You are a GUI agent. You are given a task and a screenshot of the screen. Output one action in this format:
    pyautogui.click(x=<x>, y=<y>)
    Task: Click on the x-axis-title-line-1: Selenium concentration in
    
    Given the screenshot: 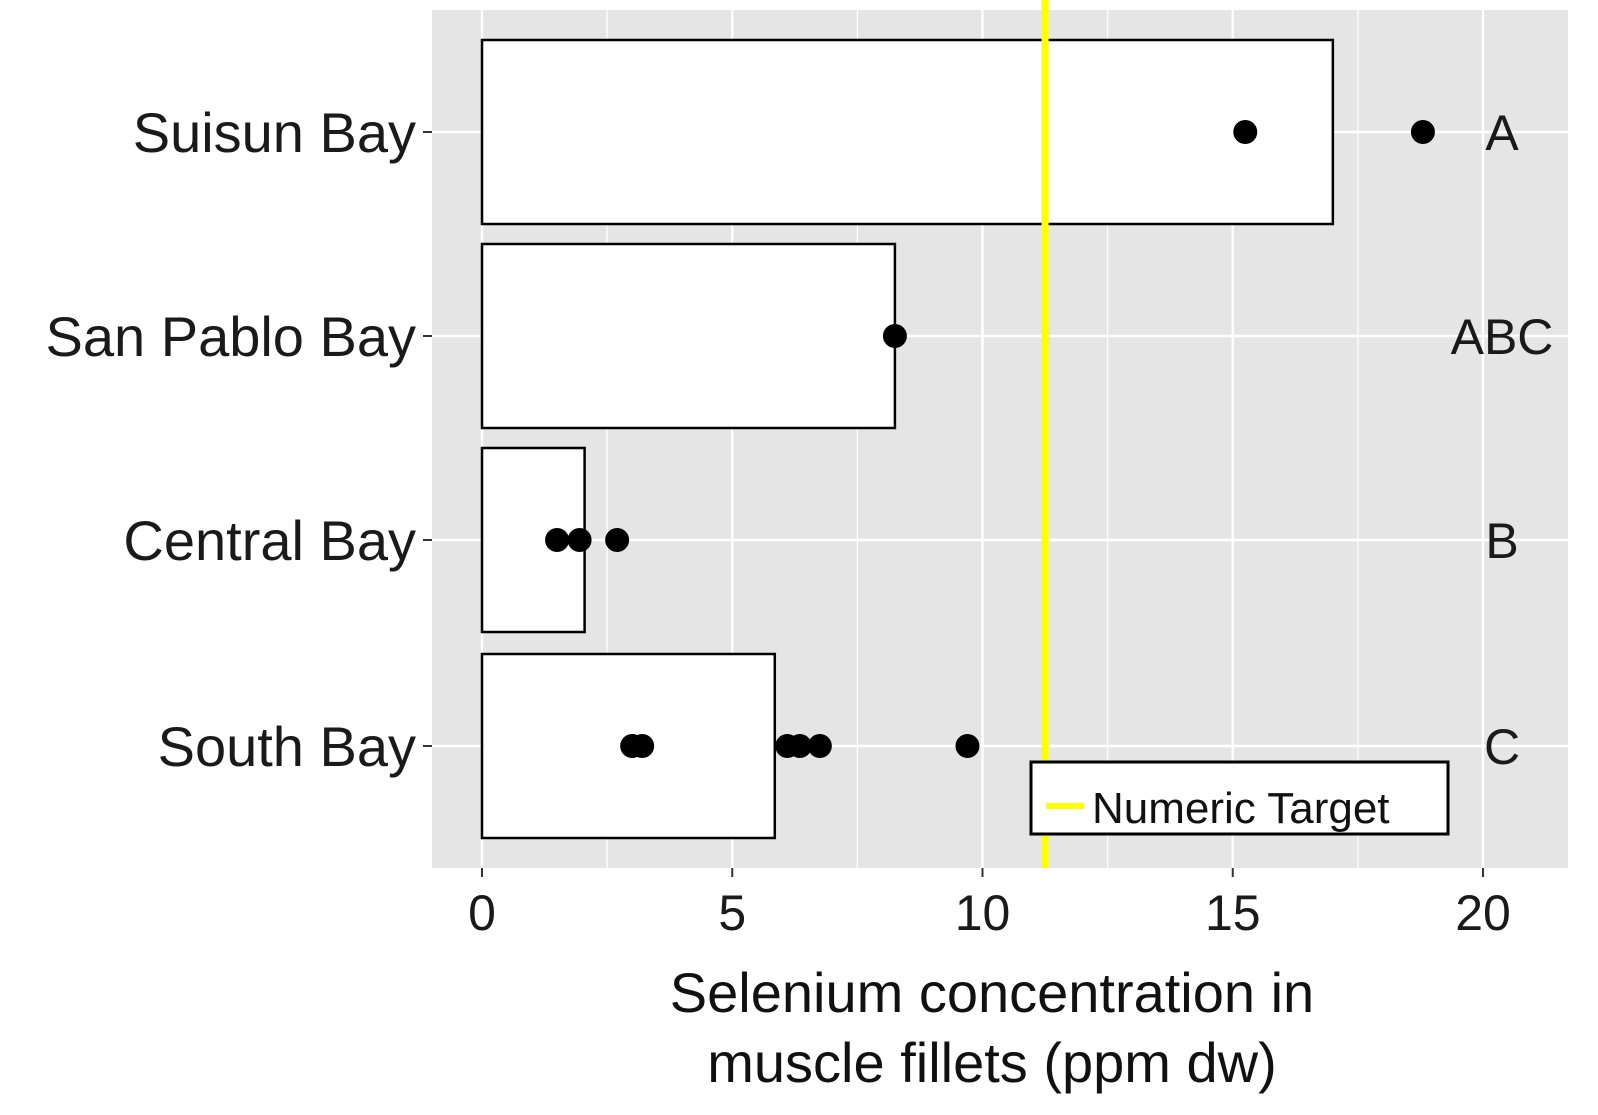 What is the action you would take?
    pyautogui.click(x=992, y=992)
    